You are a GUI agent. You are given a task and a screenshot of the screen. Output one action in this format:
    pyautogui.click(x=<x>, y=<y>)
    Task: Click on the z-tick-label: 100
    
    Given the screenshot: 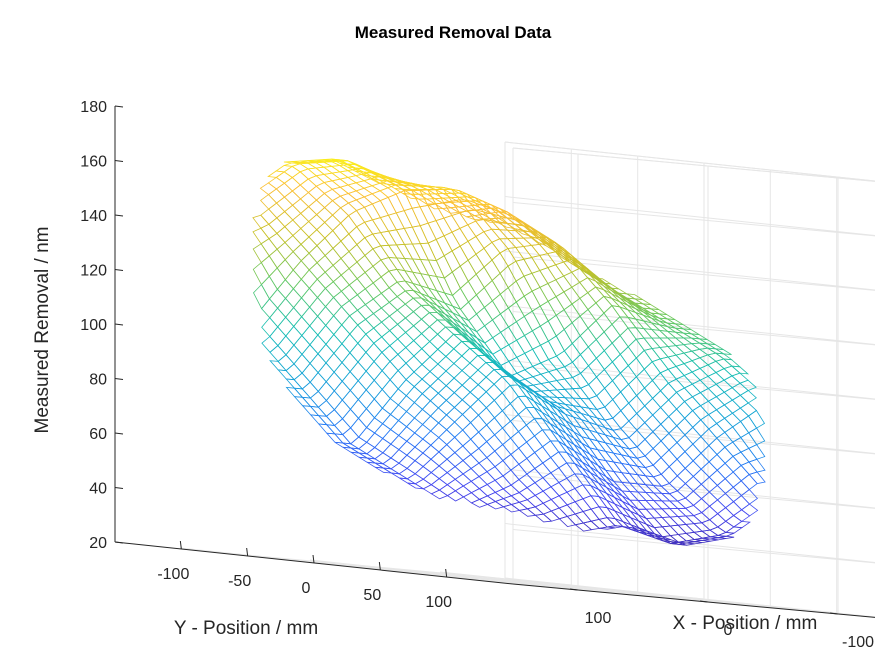 What is the action you would take?
    pyautogui.click(x=93, y=325)
    